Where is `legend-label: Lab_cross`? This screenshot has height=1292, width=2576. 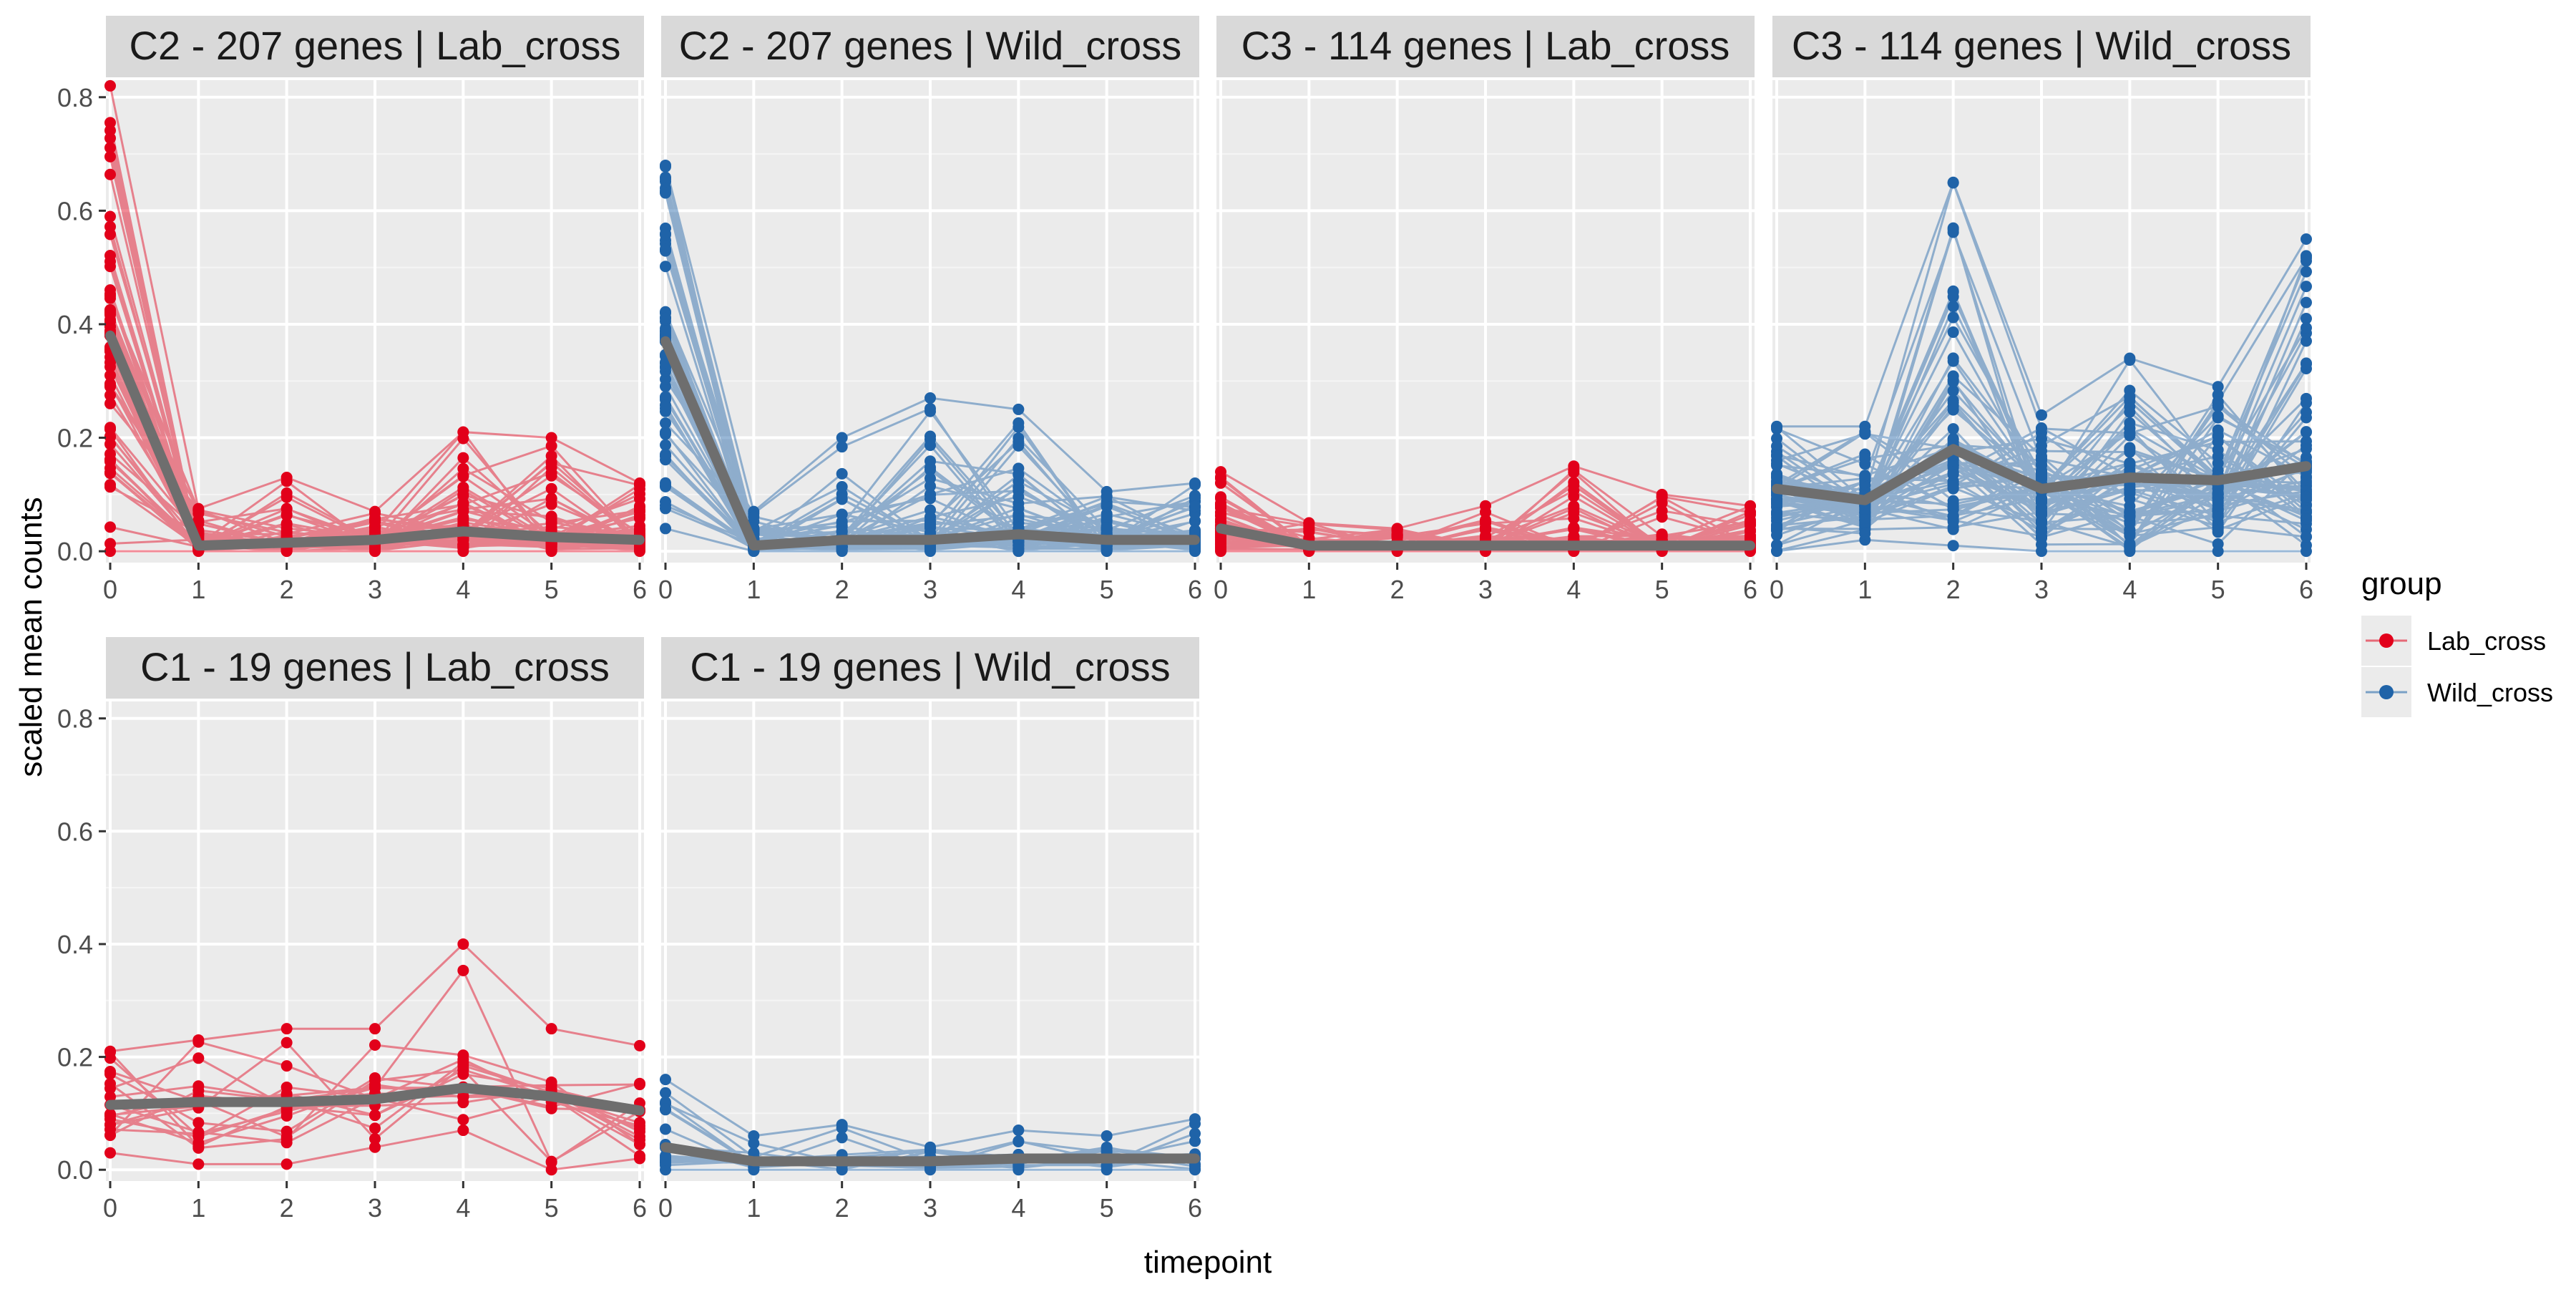 legend-label: Lab_cross is located at coordinates (2486, 641).